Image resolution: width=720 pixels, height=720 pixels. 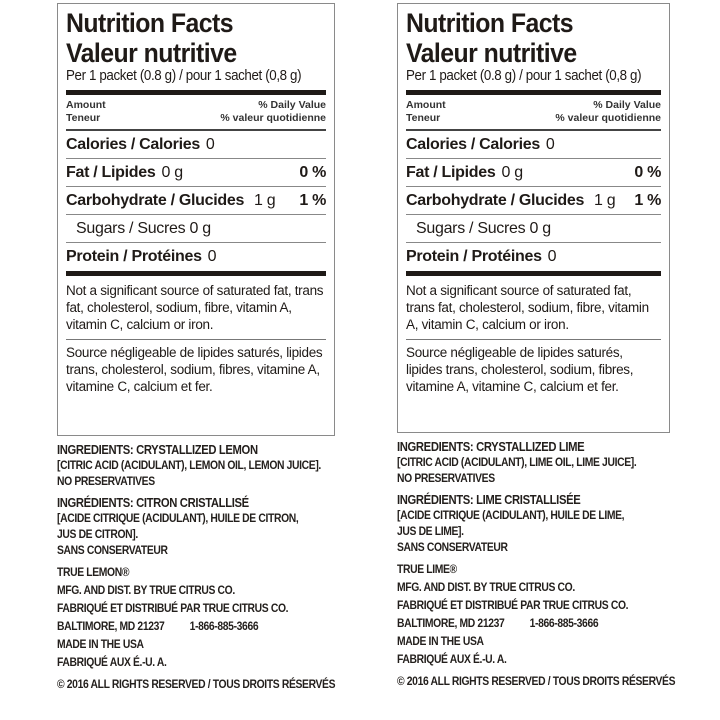 I want to click on brand-name: TRUE LIME®, so click(x=427, y=570).